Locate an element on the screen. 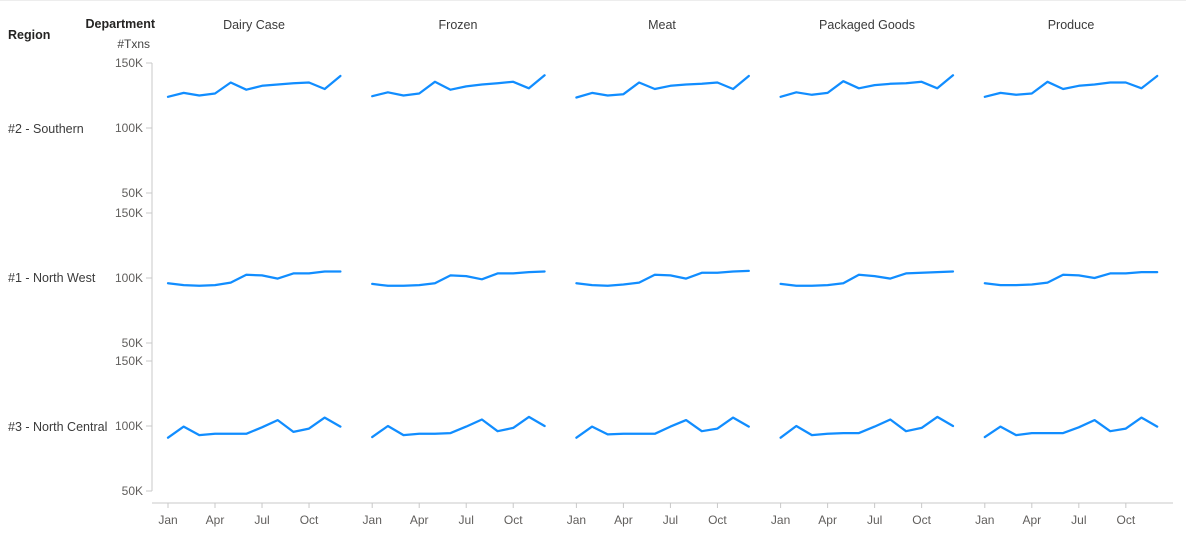  column-title-meat: Meat is located at coordinates (662, 25).